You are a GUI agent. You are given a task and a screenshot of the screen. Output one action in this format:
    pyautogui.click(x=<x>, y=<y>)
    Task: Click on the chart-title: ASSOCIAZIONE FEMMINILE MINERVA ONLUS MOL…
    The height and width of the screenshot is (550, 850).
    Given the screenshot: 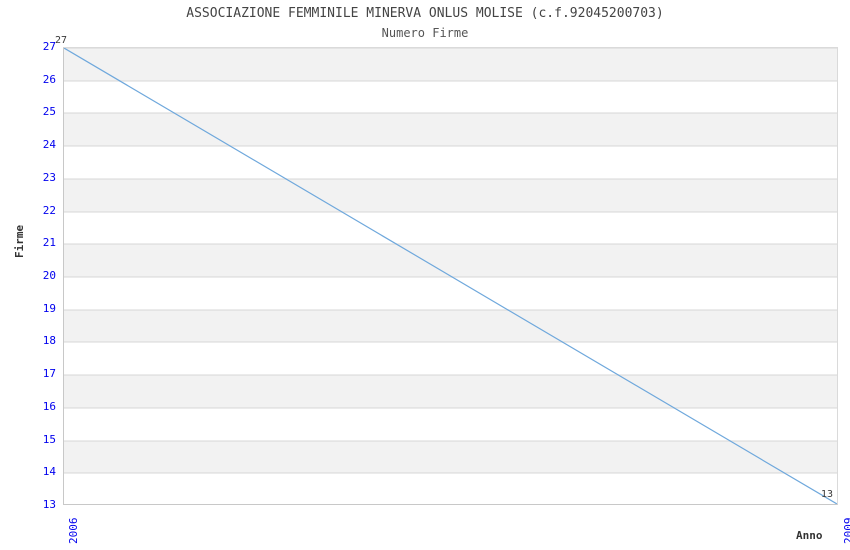 What is the action you would take?
    pyautogui.click(x=425, y=13)
    